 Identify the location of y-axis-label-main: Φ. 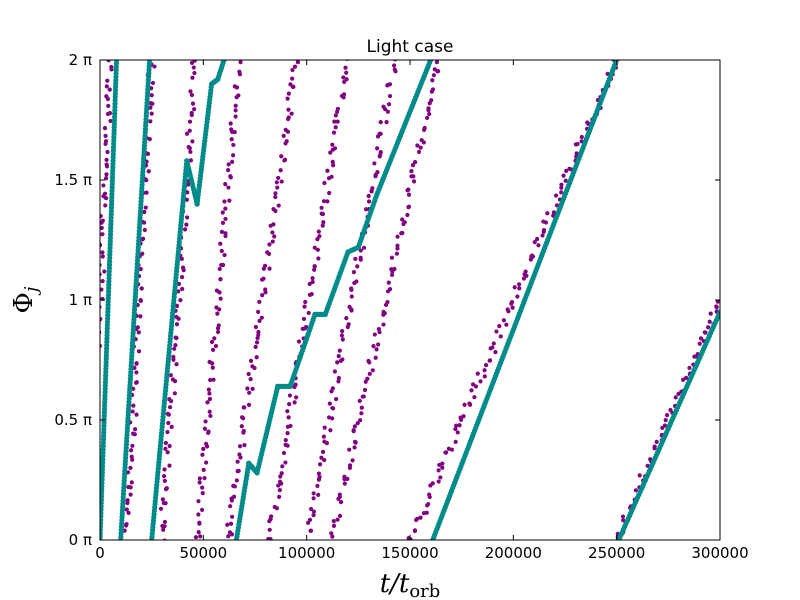
(24, 302).